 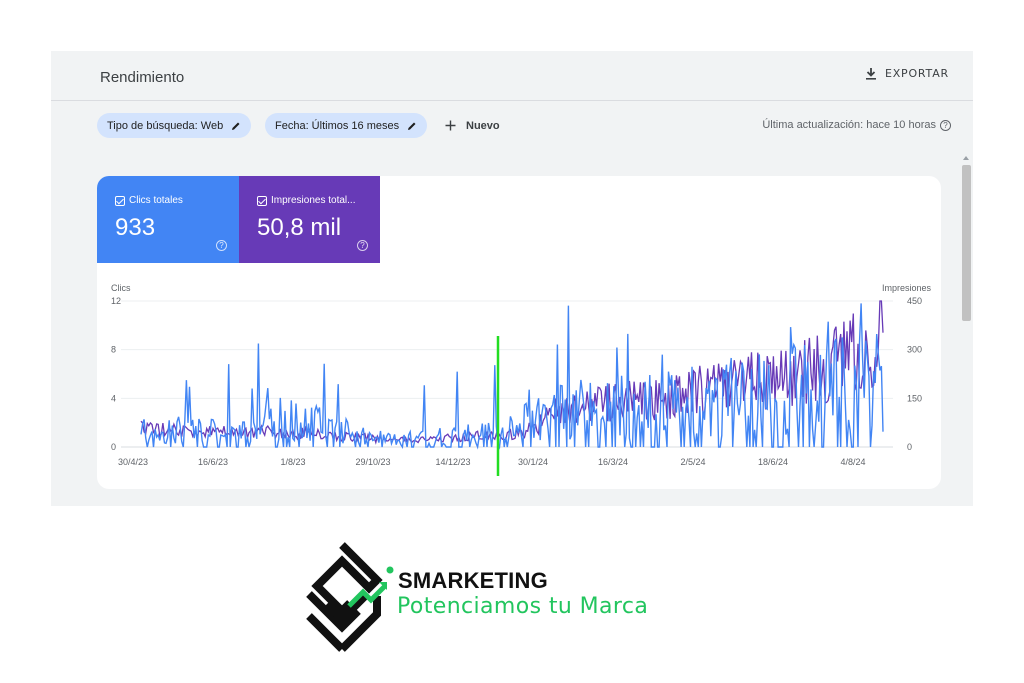 What do you see at coordinates (523, 606) in the screenshot?
I see `brand-tagline: Potenciamos tu Marca` at bounding box center [523, 606].